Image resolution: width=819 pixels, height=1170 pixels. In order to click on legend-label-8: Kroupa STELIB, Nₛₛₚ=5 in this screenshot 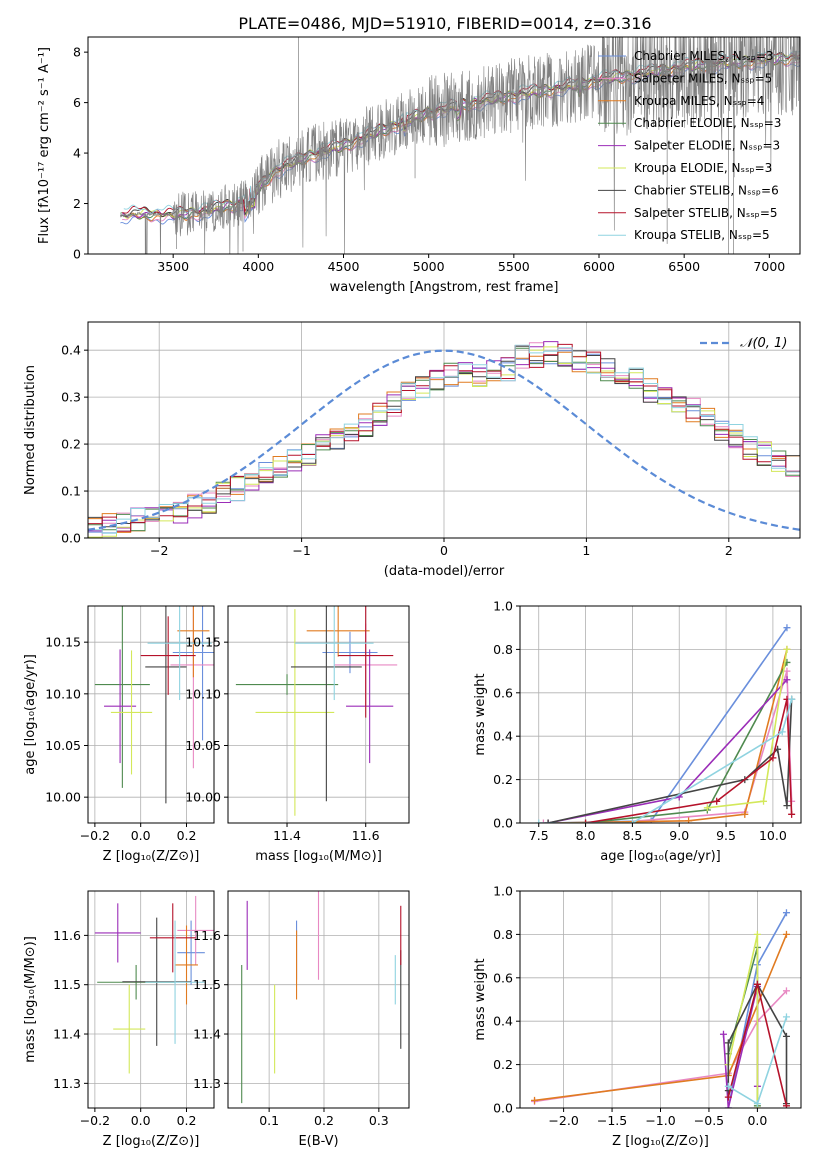, I will do `click(702, 235)`.